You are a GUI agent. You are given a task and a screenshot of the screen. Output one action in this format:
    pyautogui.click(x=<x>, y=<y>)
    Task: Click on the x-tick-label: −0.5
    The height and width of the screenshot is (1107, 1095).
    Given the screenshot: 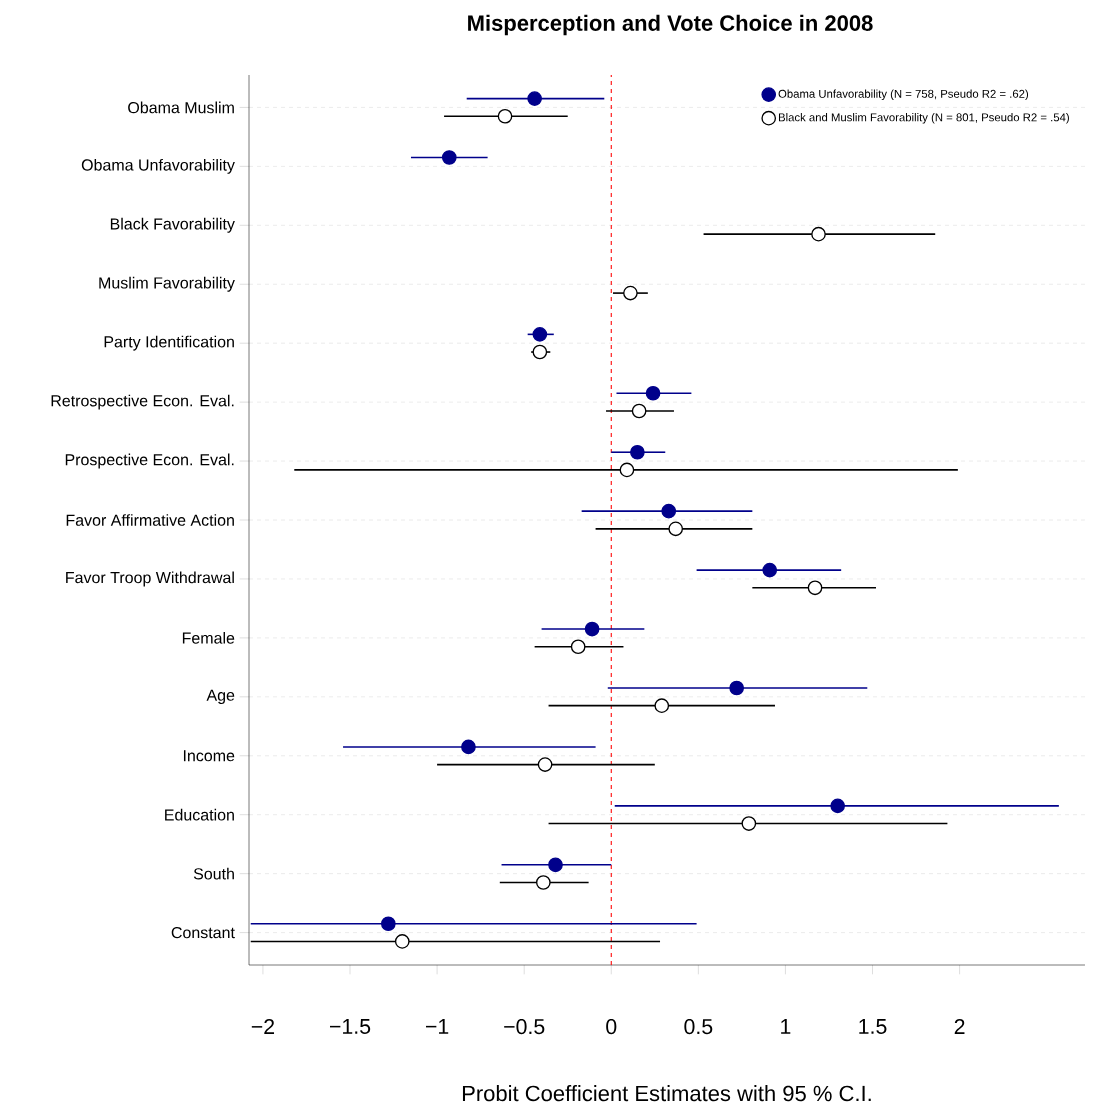 What is the action you would take?
    pyautogui.click(x=524, y=1027)
    